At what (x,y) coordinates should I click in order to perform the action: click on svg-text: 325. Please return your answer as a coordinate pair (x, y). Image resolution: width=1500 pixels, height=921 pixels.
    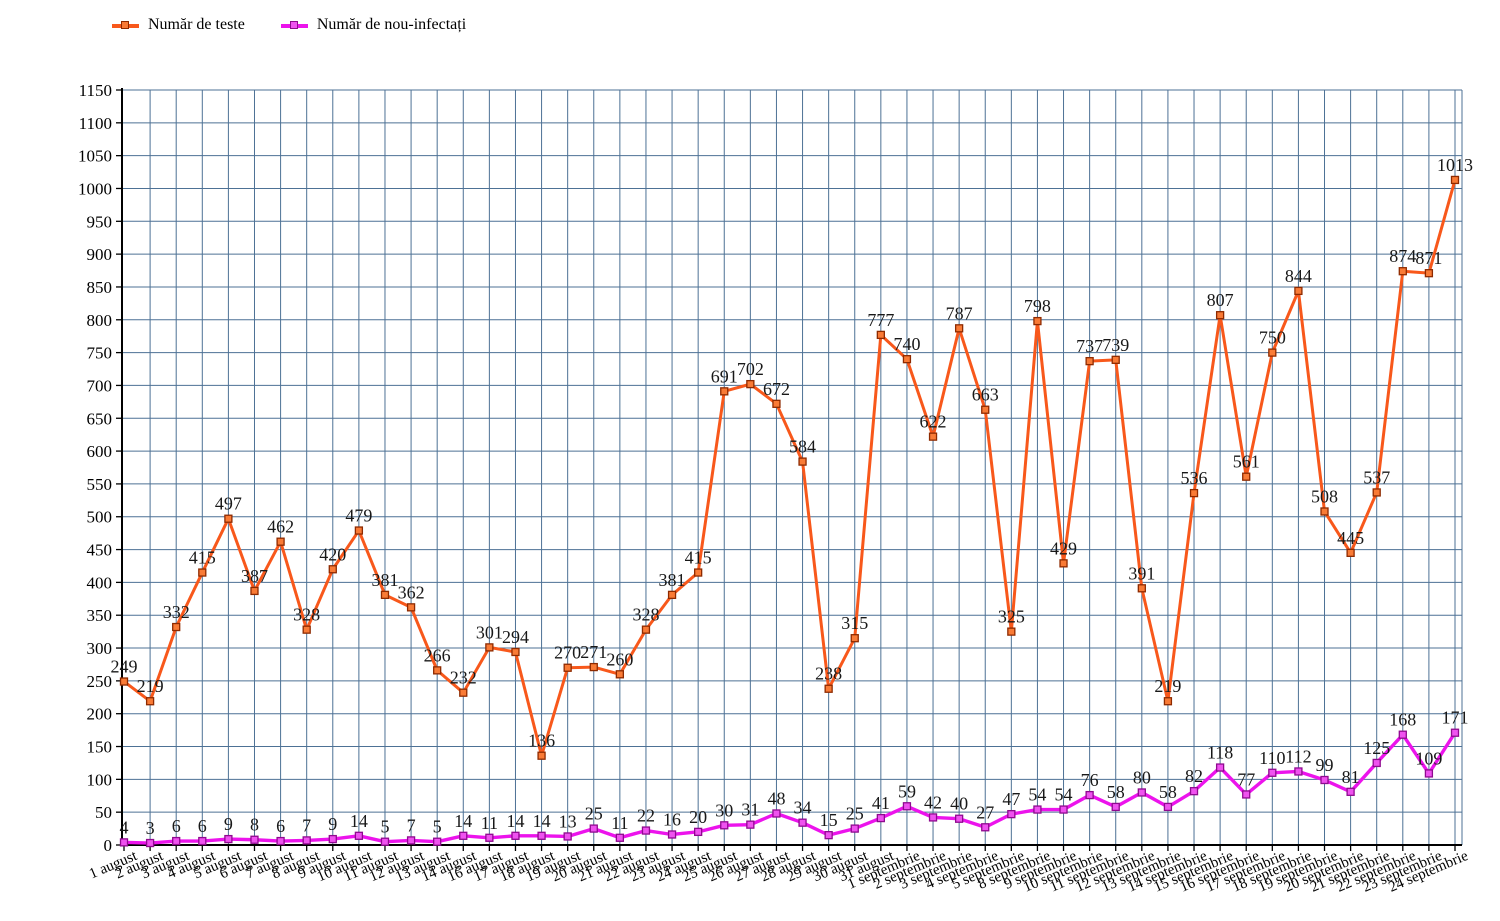
    Looking at the image, I should click on (1011, 617).